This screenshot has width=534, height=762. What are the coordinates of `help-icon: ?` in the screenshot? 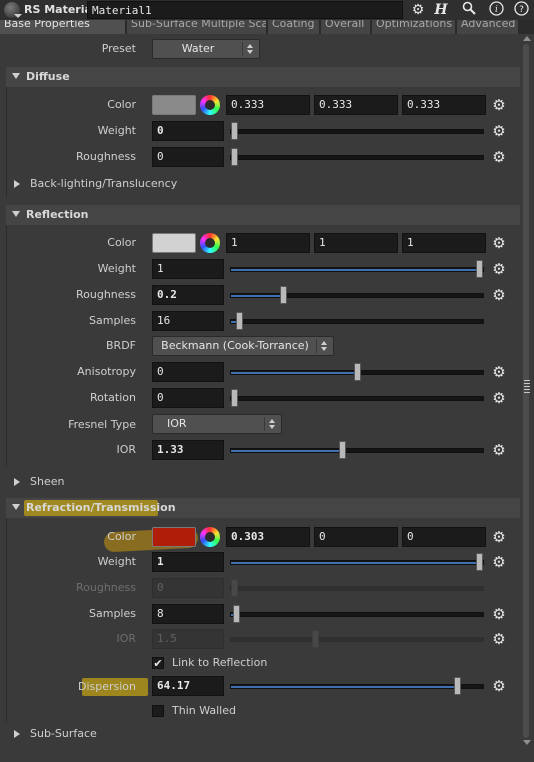 It's located at (521, 10).